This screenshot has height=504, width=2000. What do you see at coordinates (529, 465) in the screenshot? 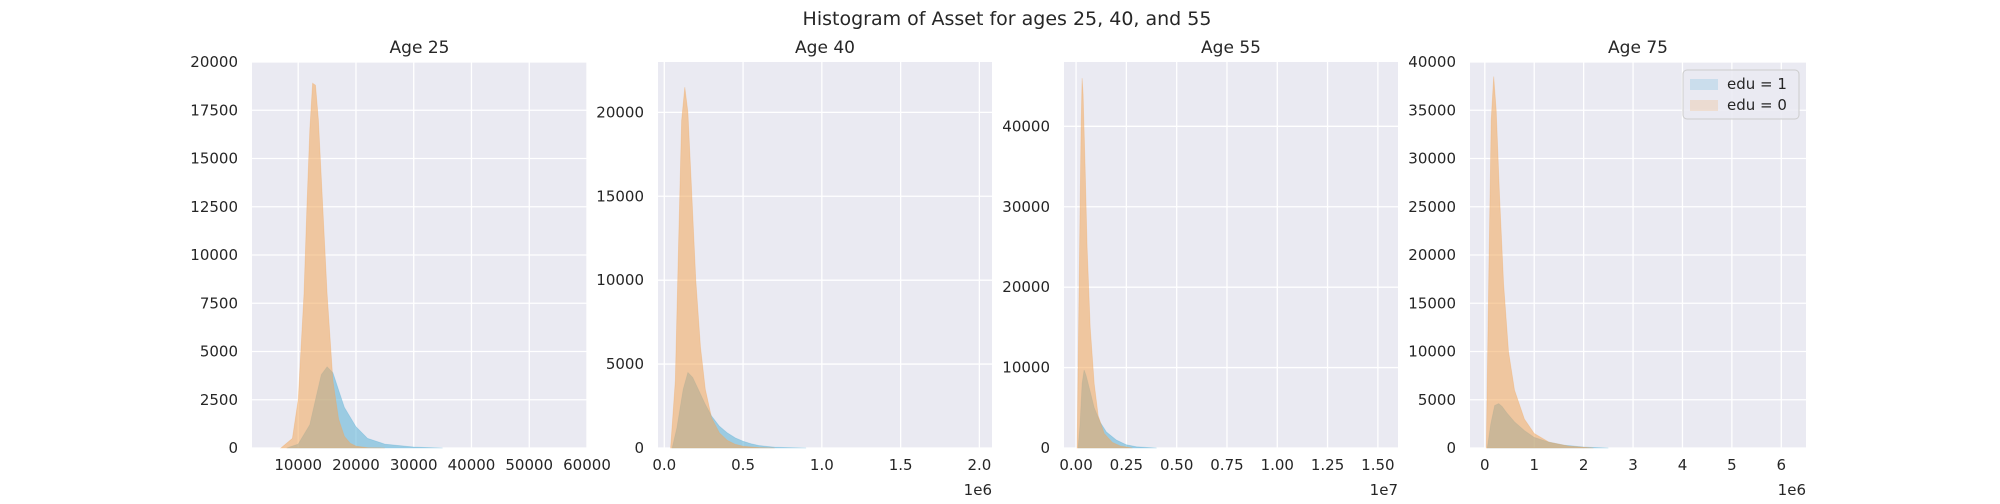
I see `x-tick-label: 50000` at bounding box center [529, 465].